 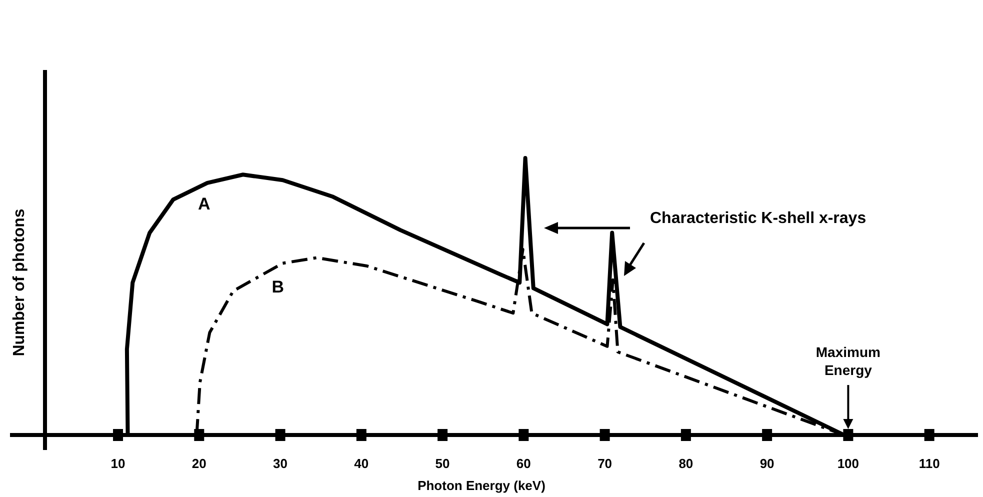 I want to click on x-tick-label: 90, so click(x=767, y=463).